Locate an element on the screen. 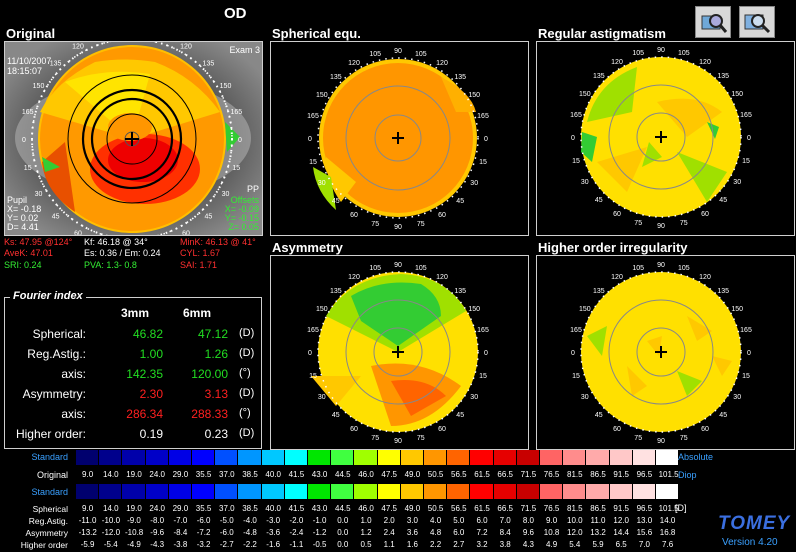 This screenshot has height=552, width=796. scale-value: 4.9 is located at coordinates (552, 544).